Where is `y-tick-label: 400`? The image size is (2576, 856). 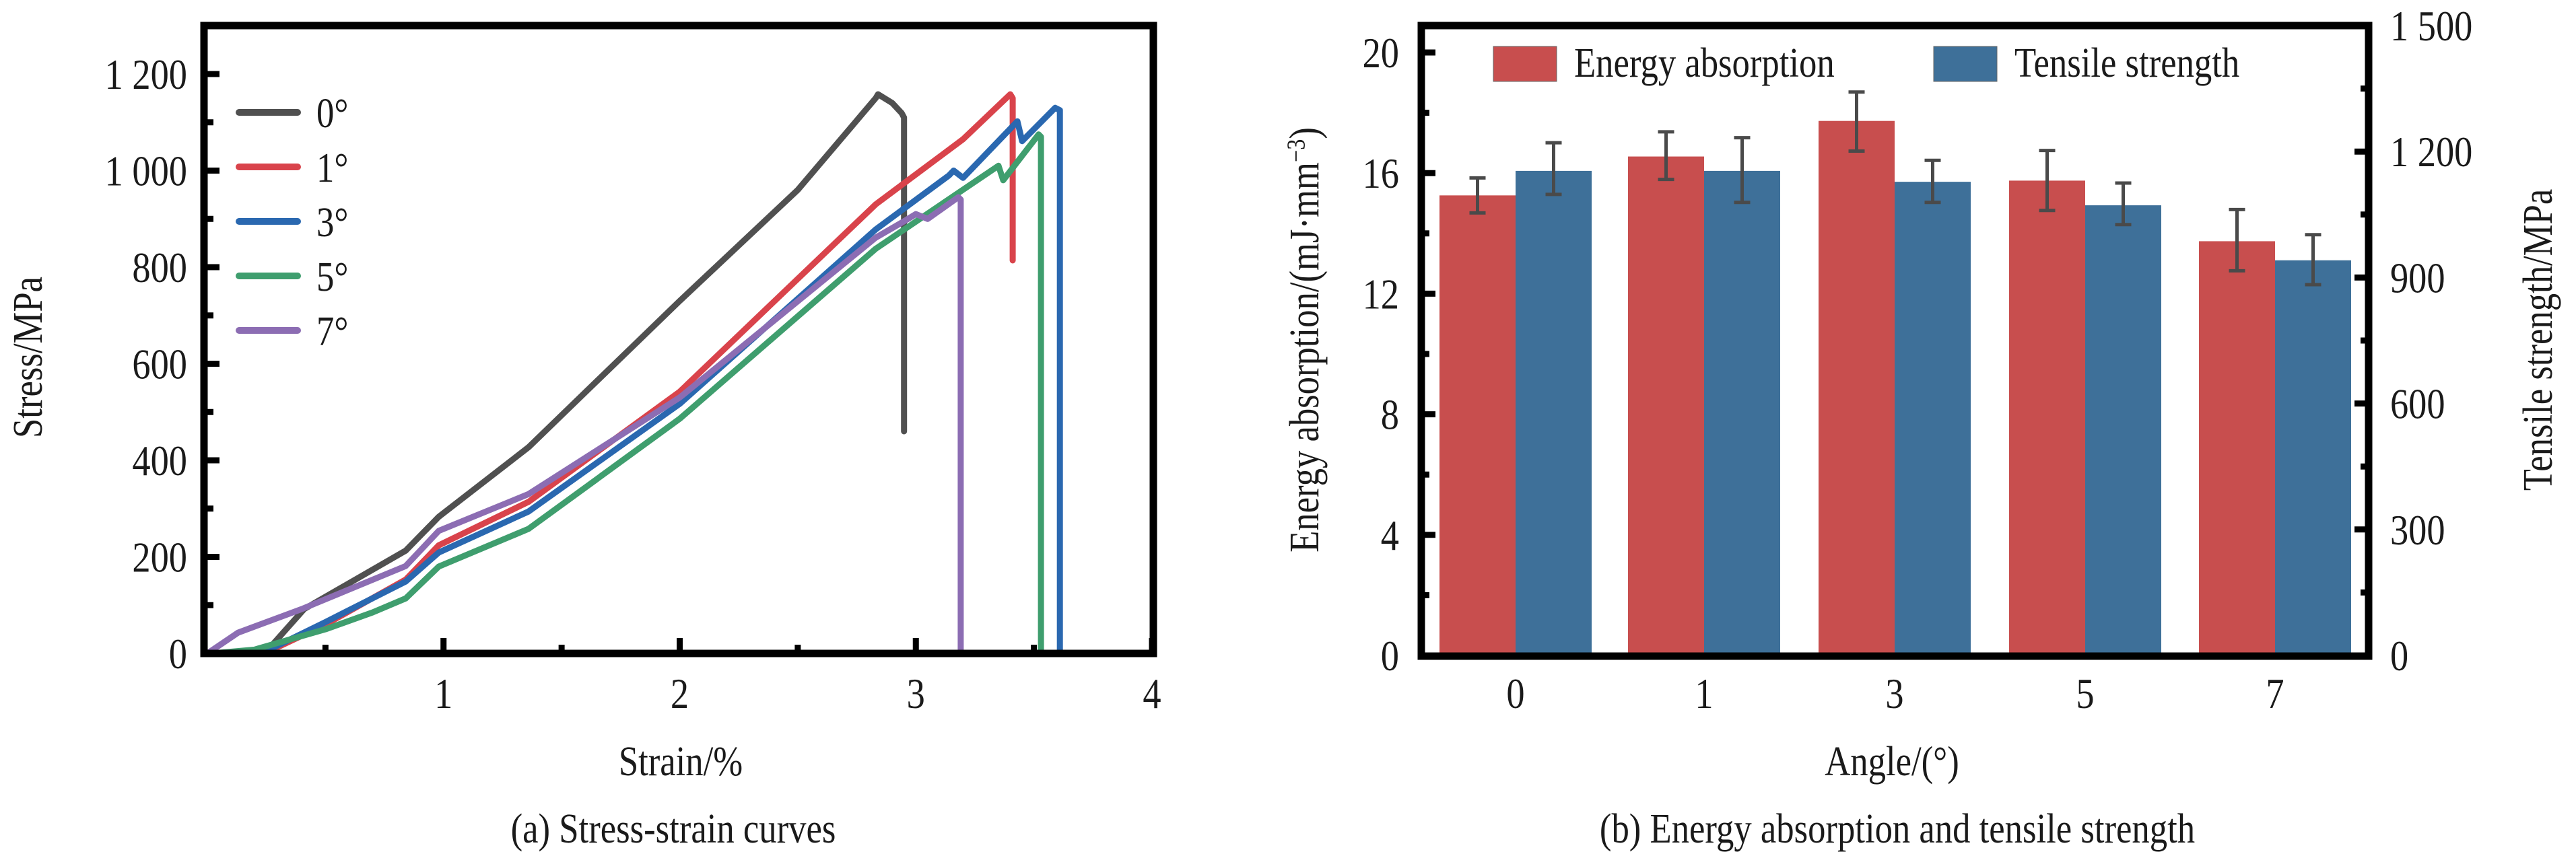
y-tick-label: 400 is located at coordinates (159, 461).